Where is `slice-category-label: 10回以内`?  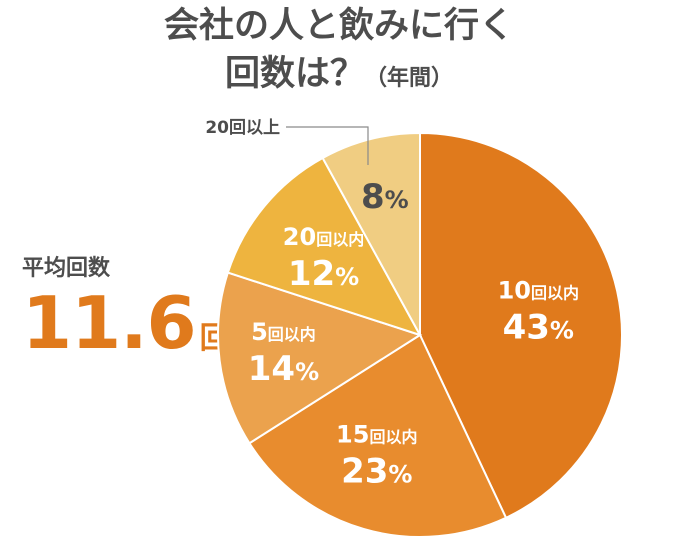
slice-category-label: 10回以内 is located at coordinates (538, 291).